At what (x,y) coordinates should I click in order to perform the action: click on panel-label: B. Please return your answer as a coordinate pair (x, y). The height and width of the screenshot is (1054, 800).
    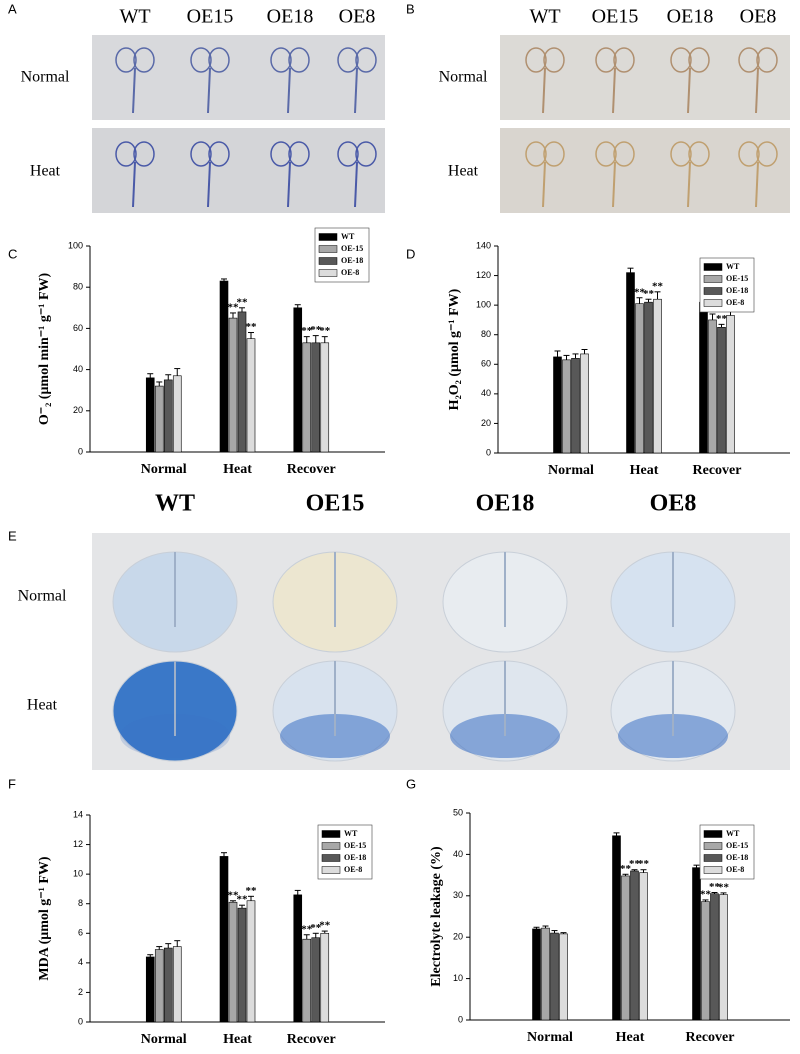
    Looking at the image, I should click on (410, 8).